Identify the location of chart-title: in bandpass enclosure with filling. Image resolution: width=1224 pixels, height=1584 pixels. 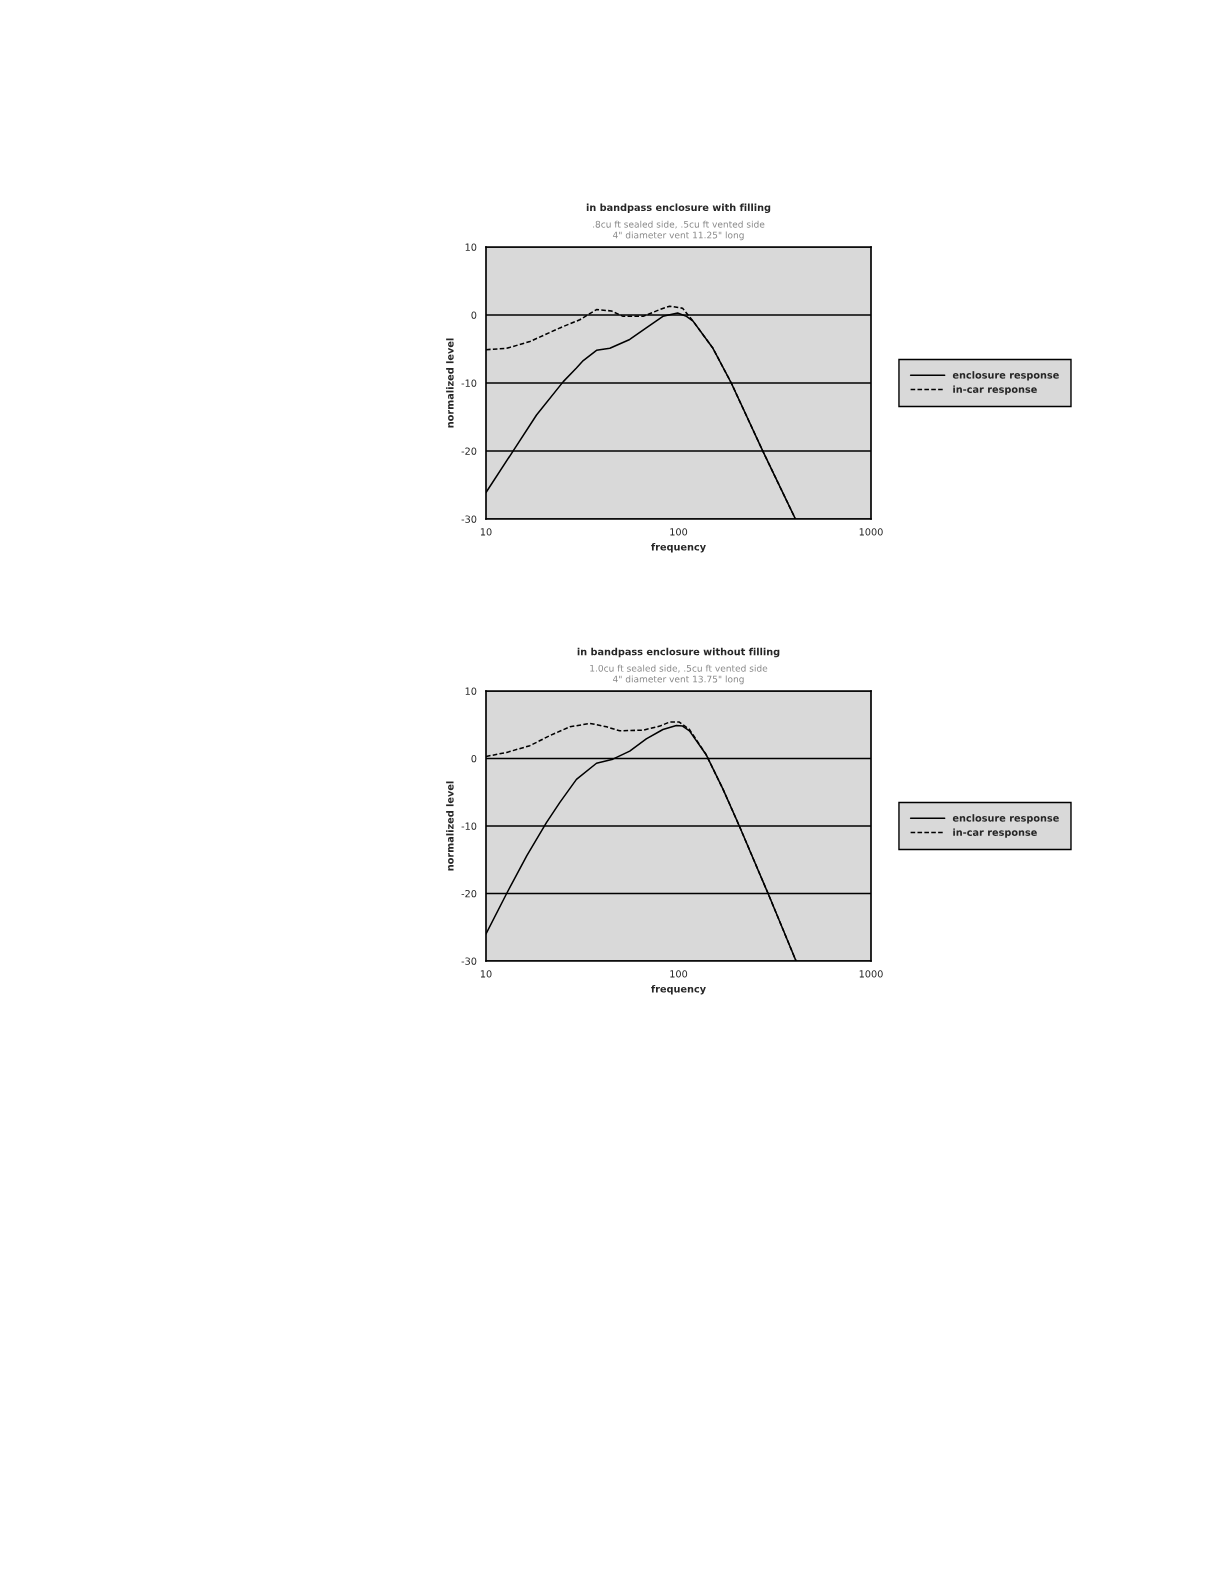
(678, 208).